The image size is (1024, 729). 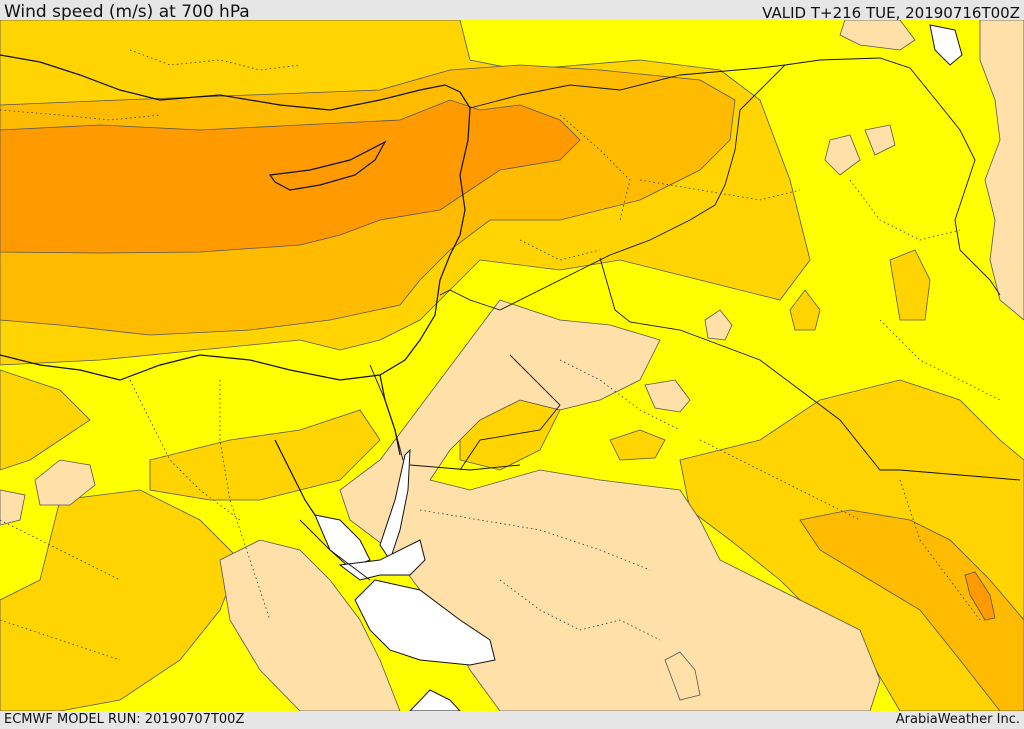 What do you see at coordinates (45, 420) in the screenshot?
I see `moderate-region-west` at bounding box center [45, 420].